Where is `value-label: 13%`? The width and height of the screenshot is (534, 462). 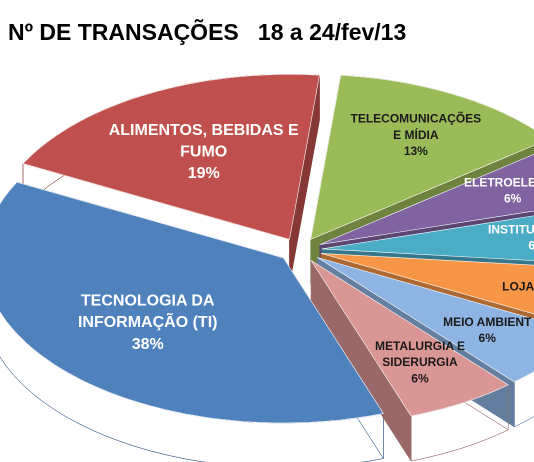
value-label: 13% is located at coordinates (416, 151).